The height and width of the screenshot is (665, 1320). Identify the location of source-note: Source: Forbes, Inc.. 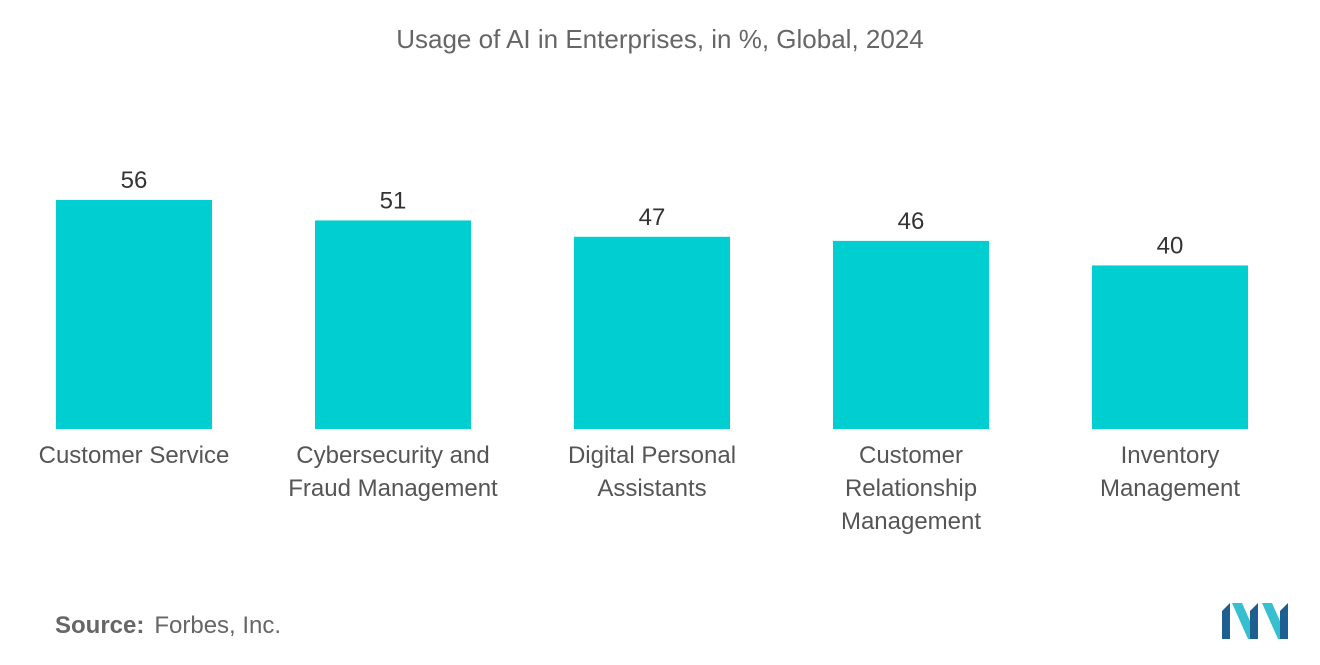
(168, 626).